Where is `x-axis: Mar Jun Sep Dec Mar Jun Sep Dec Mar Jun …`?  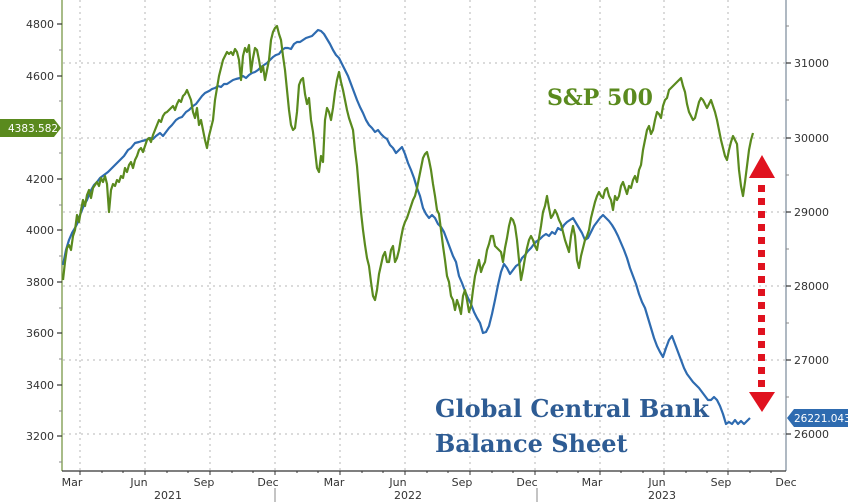
x-axis: Mar Jun Sep Dec Mar Jun Sep Dec Mar Jun … is located at coordinates (429, 486).